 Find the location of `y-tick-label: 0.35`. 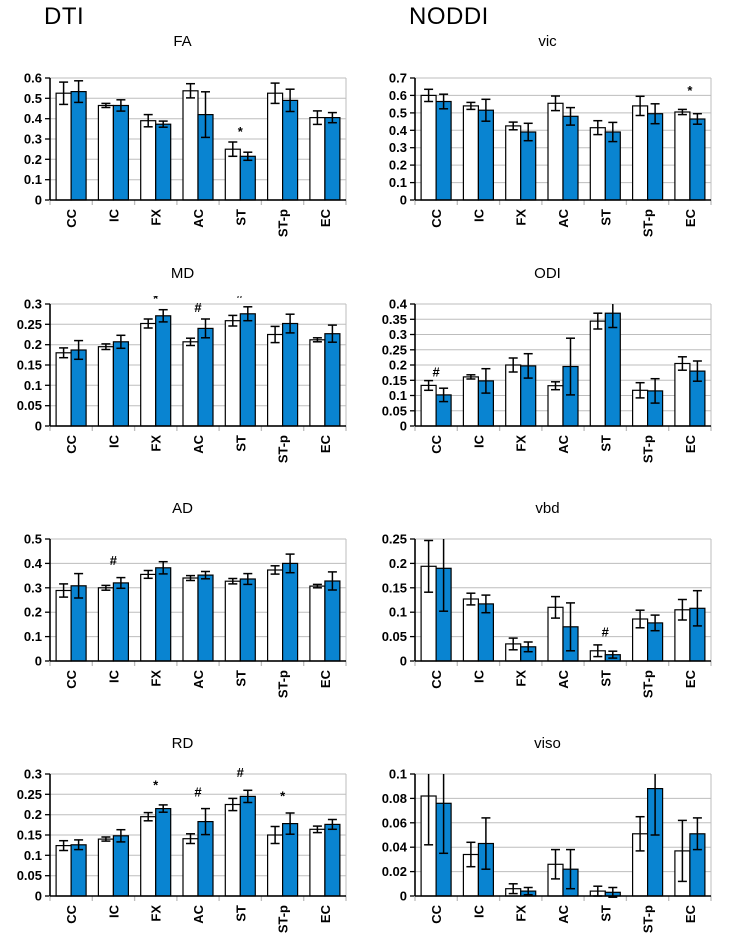

y-tick-label: 0.35 is located at coordinates (394, 319).